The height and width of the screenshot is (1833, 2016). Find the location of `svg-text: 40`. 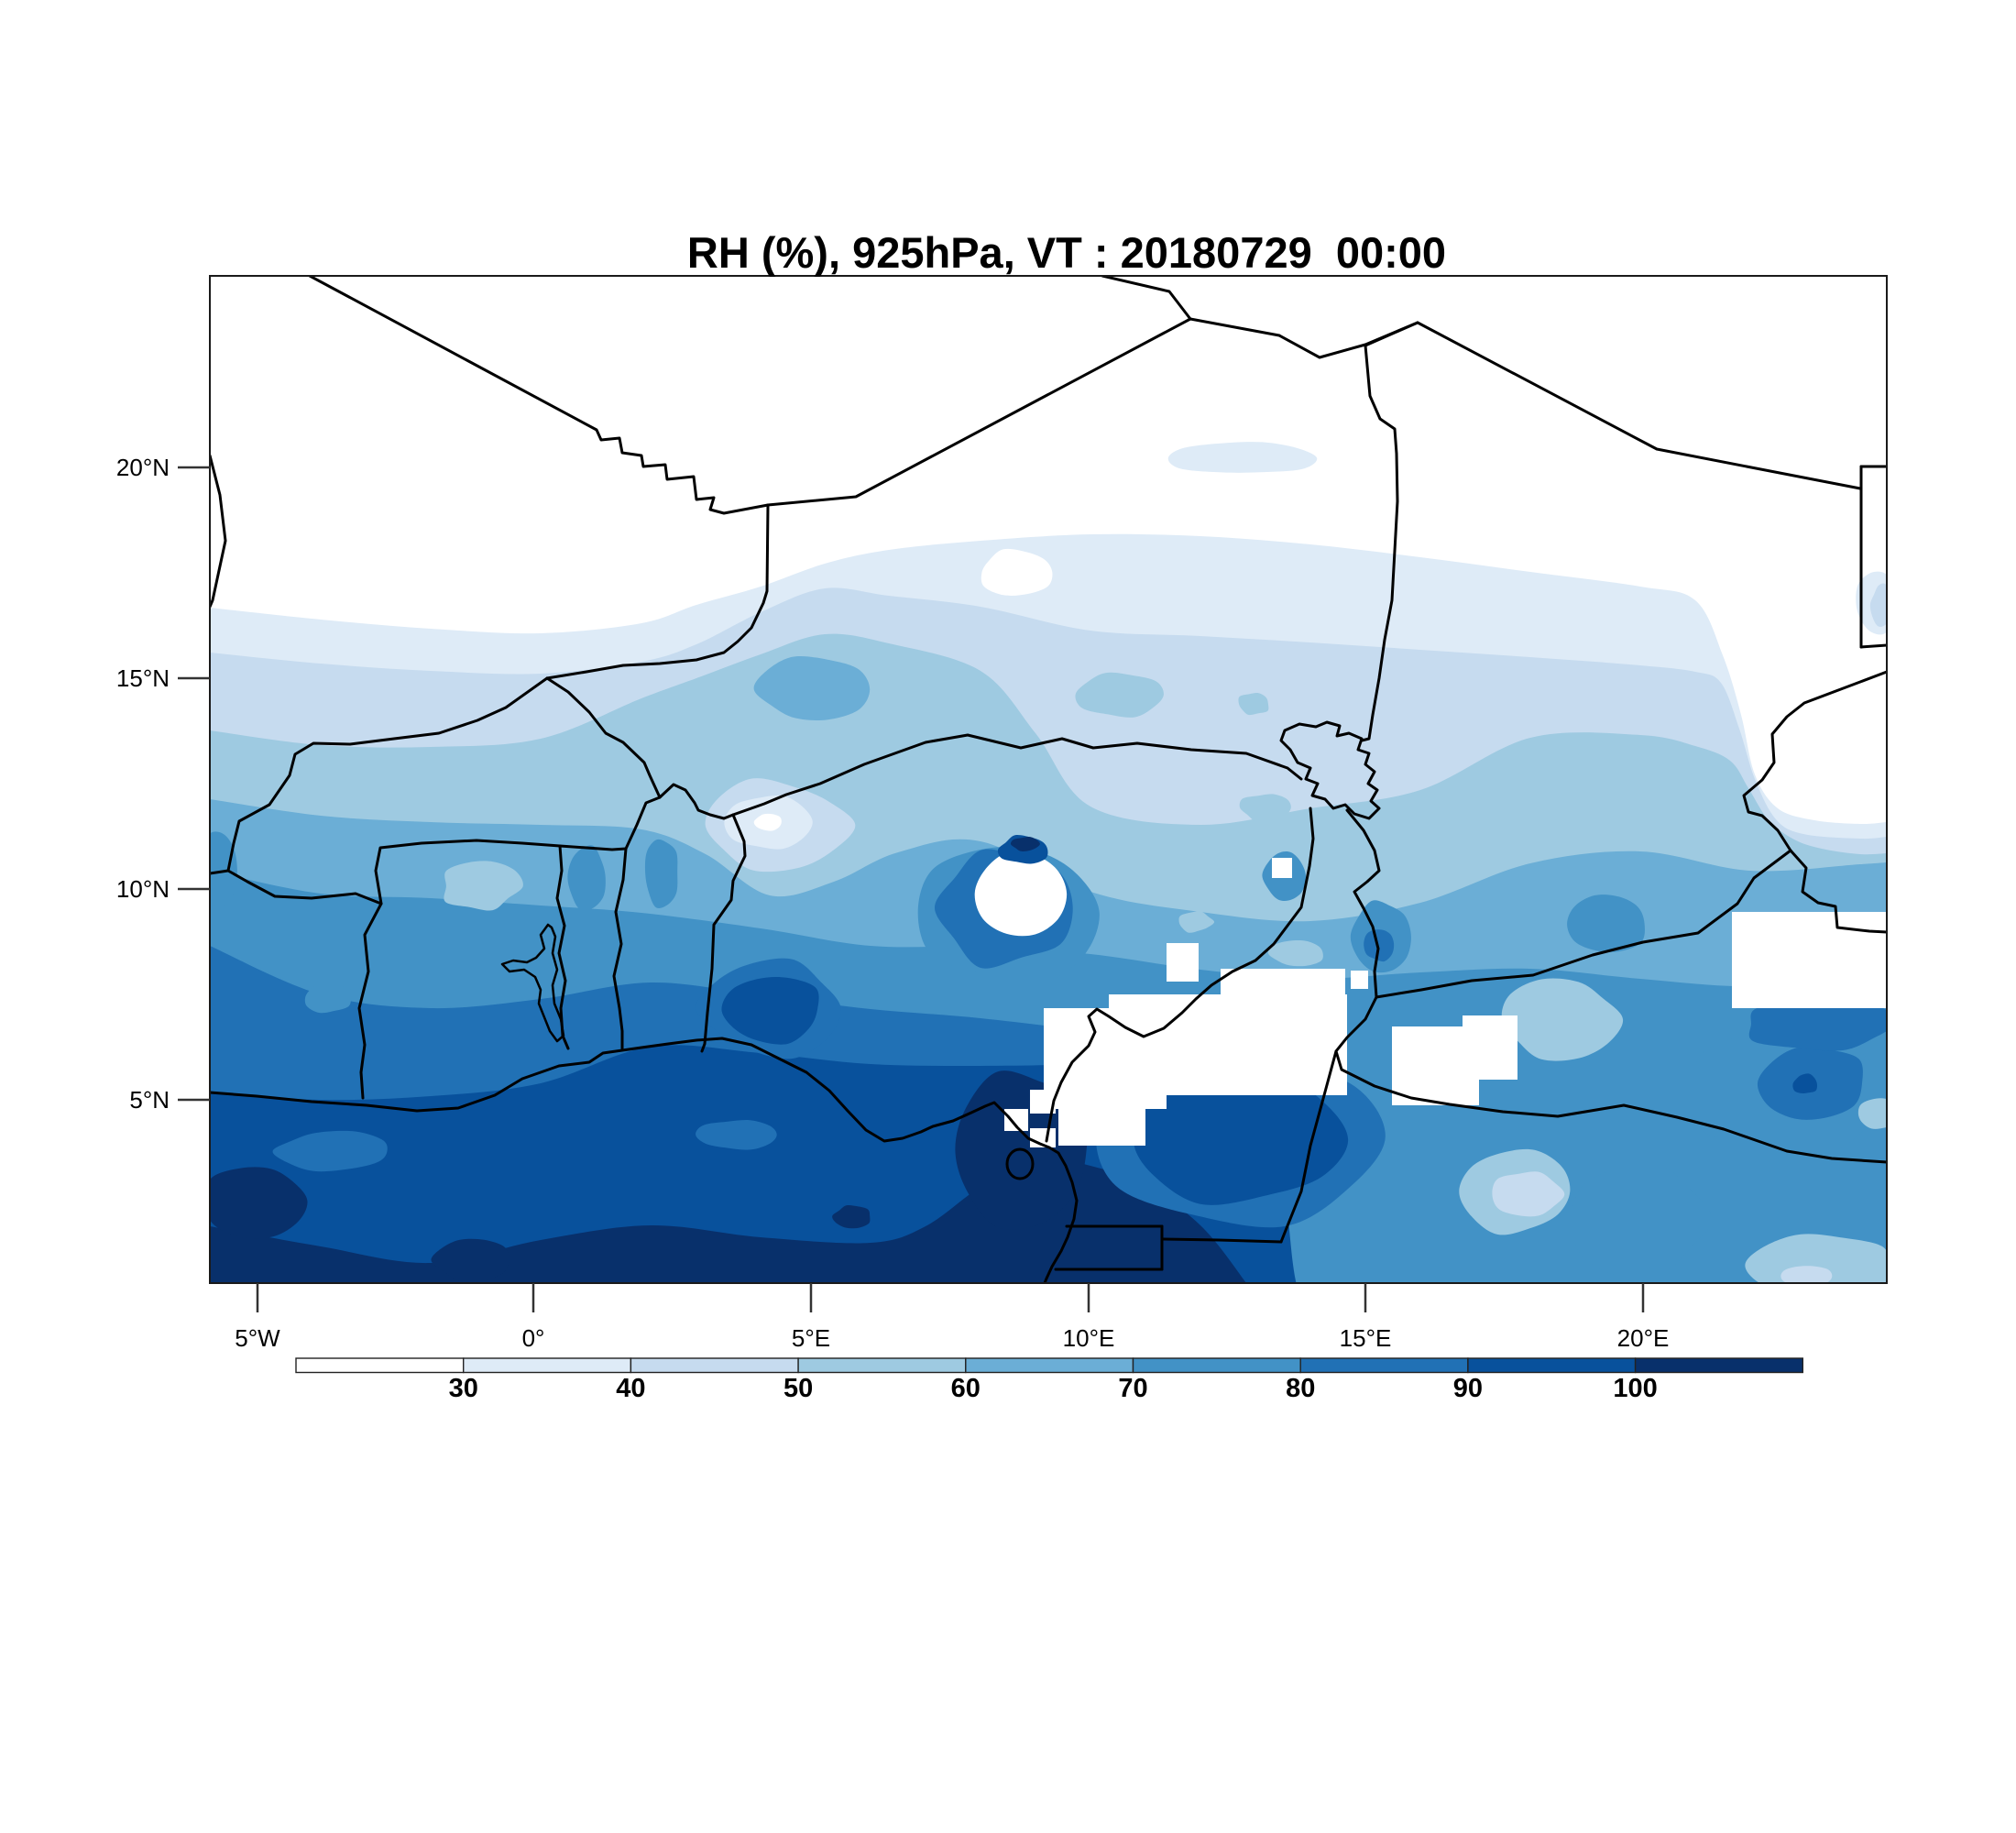

svg-text: 40 is located at coordinates (630, 1388).